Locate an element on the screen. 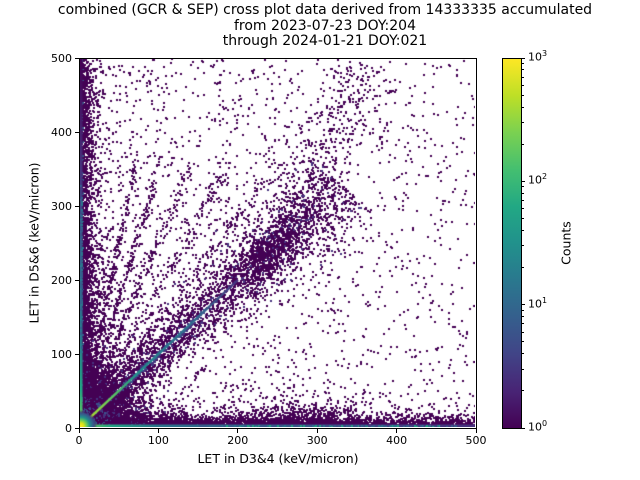  x-tick-label: 400 is located at coordinates (397, 440).